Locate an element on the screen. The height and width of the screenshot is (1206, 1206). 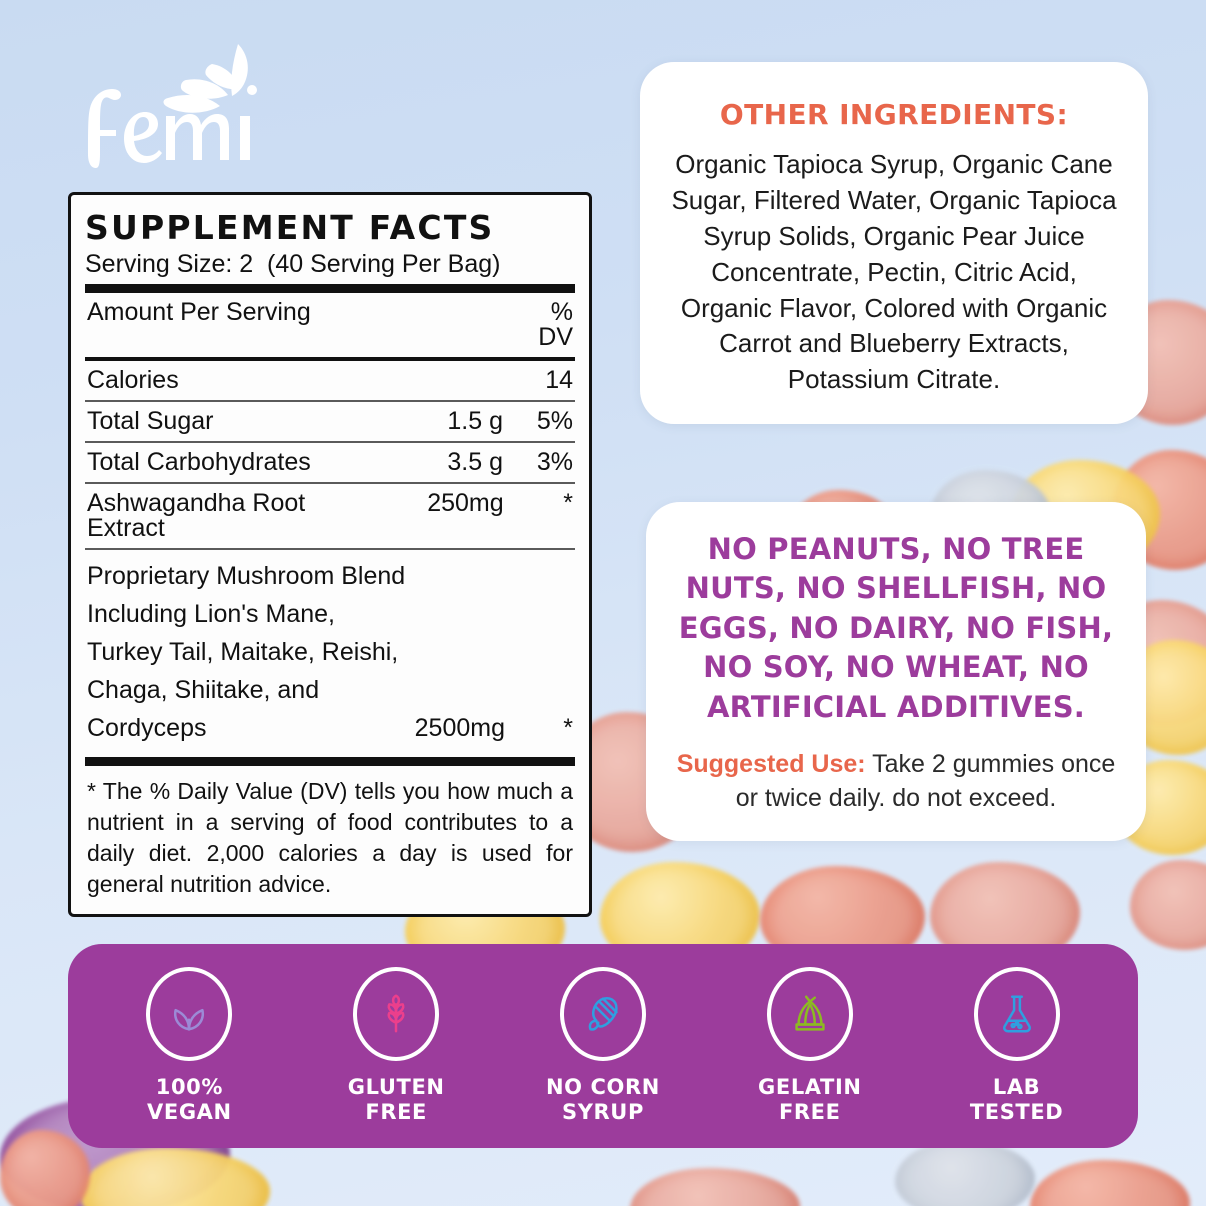
badge-gelatin-free: GELATIN FREE is located at coordinates (810, 1046).